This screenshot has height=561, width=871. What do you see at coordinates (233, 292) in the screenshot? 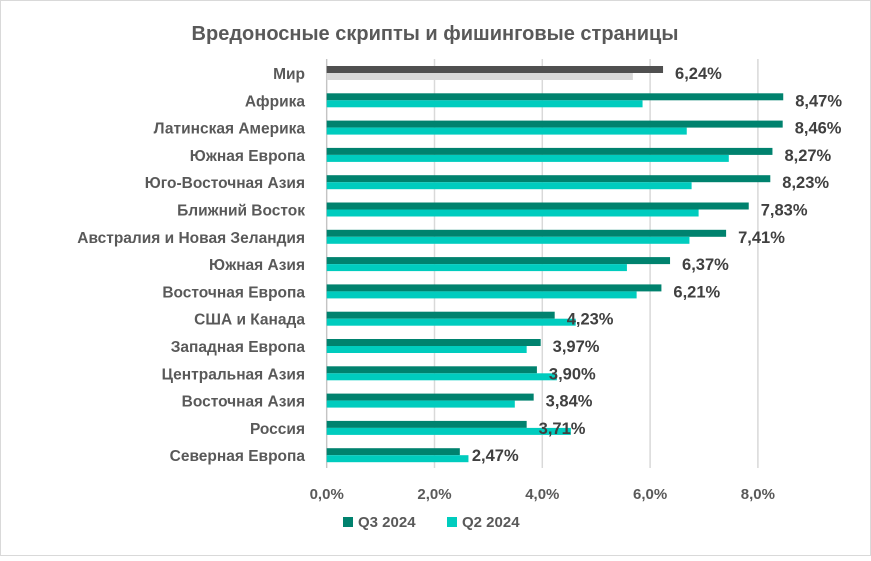
I see `category-label: Восточная Европа` at bounding box center [233, 292].